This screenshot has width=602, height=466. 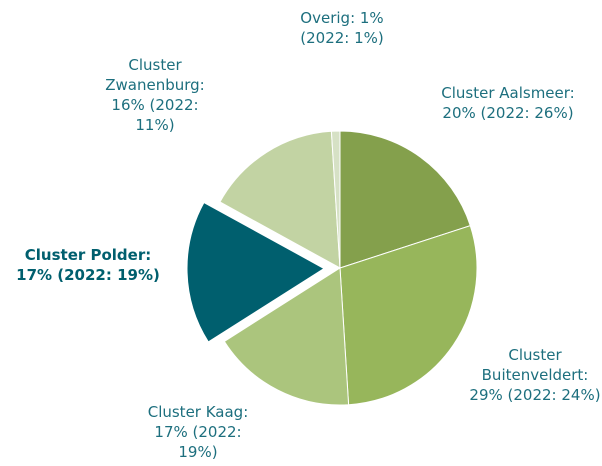 I want to click on slice-label: Cluster Buitenveldert: 29% (2022: 24%), so click(x=535, y=375).